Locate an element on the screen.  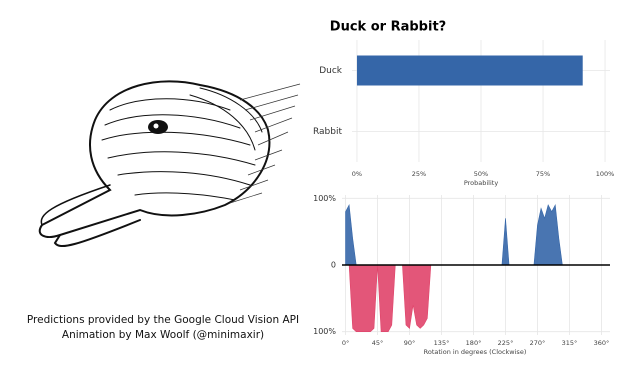
x-tick-label: 180° is located at coordinates (474, 343).